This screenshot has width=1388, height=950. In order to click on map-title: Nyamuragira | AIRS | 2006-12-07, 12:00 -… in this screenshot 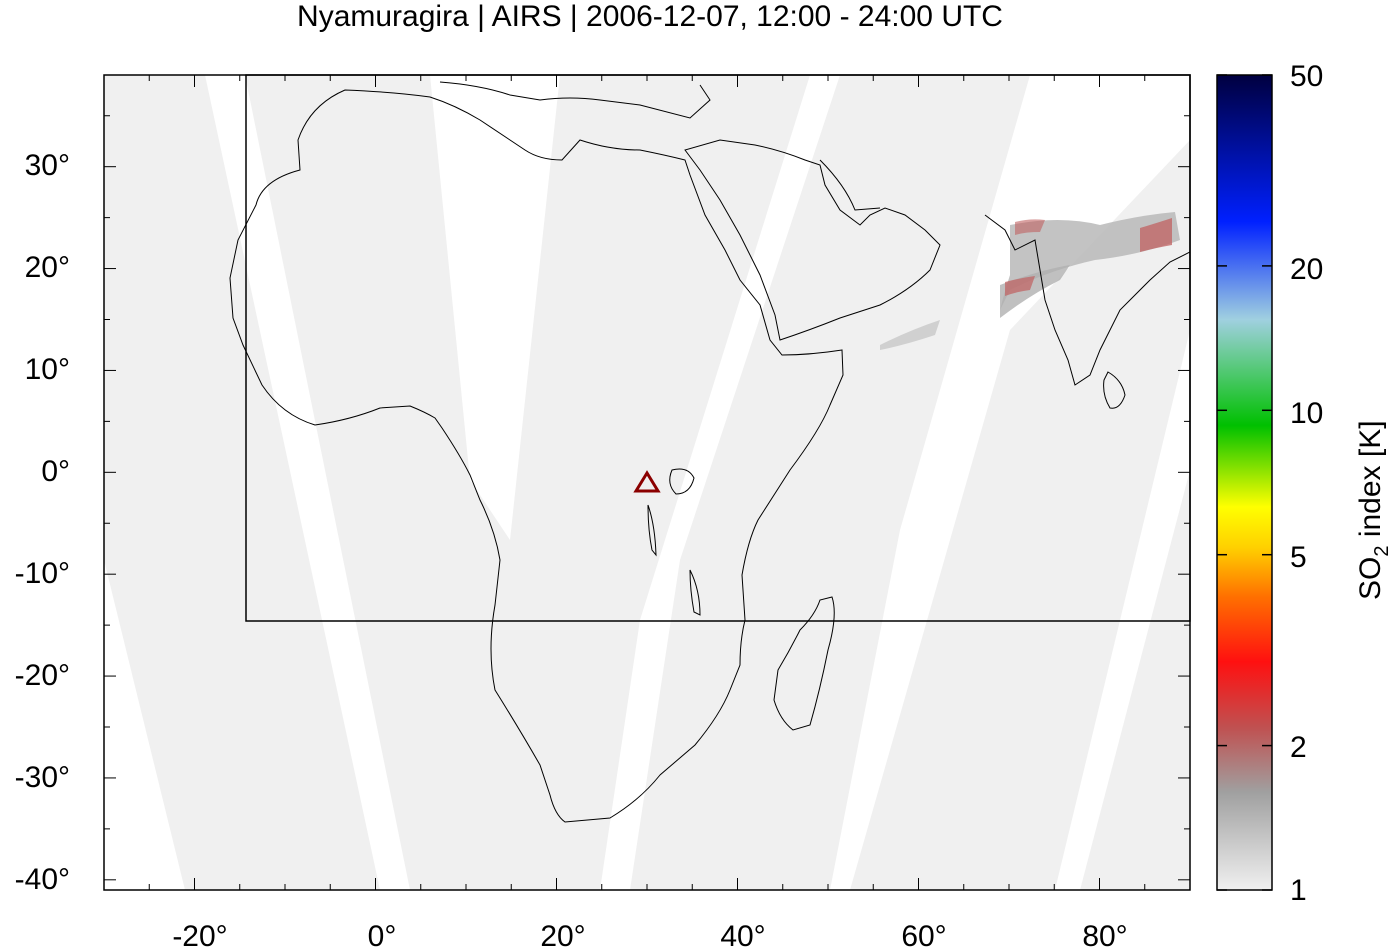, I will do `click(650, 16)`.